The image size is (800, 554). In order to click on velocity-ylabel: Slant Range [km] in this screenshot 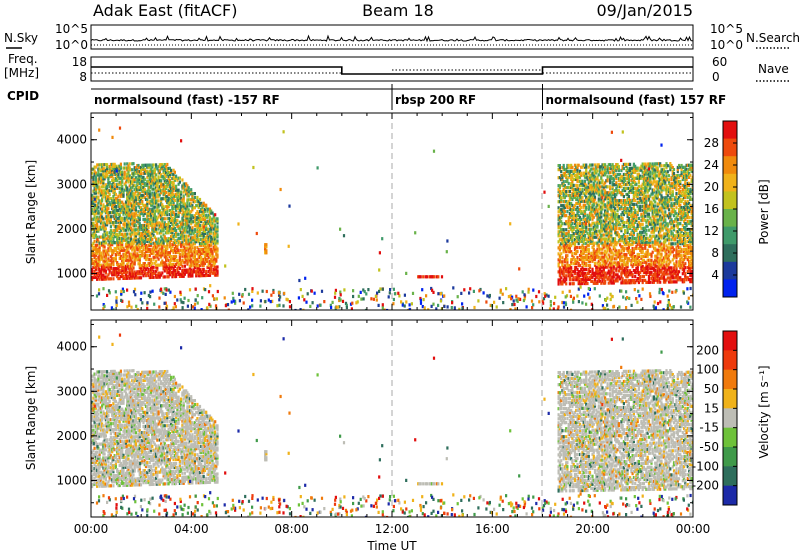, I will do `click(31, 418)`.